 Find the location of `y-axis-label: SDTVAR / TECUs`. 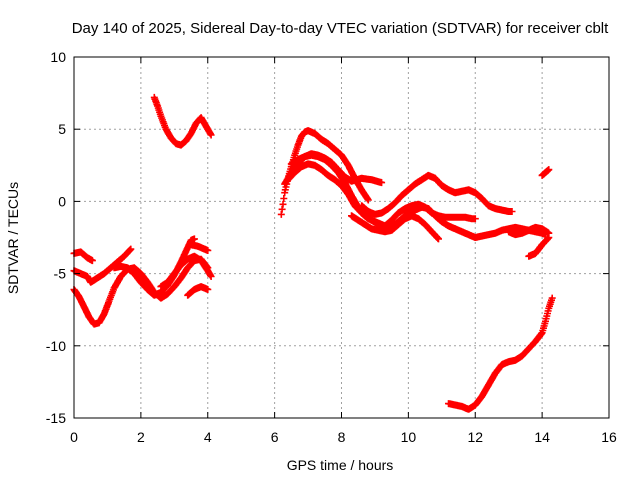

y-axis-label: SDTVAR / TECUs is located at coordinates (13, 238).